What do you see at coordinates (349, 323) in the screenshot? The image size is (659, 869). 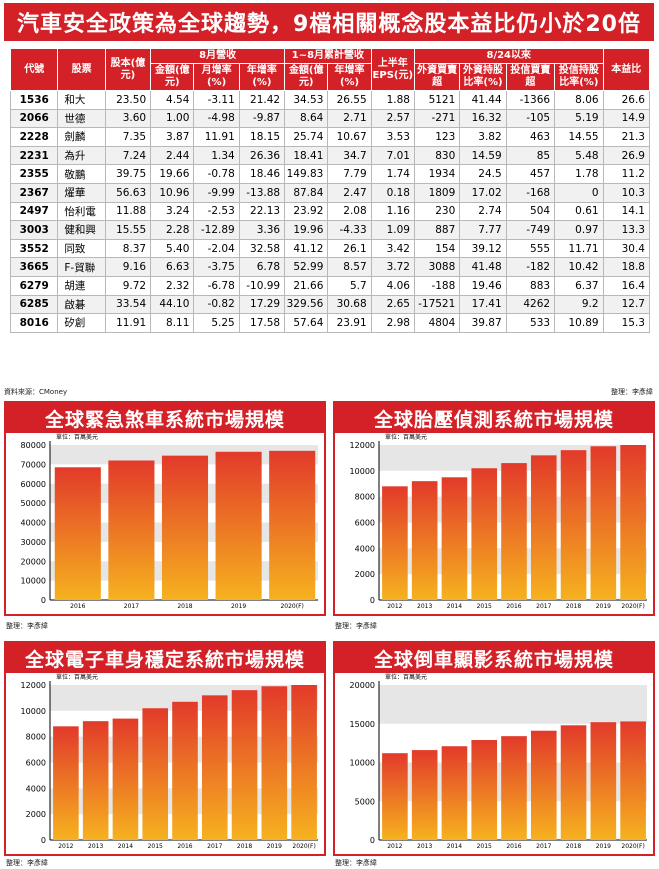 I see `table-cell: 23.91` at bounding box center [349, 323].